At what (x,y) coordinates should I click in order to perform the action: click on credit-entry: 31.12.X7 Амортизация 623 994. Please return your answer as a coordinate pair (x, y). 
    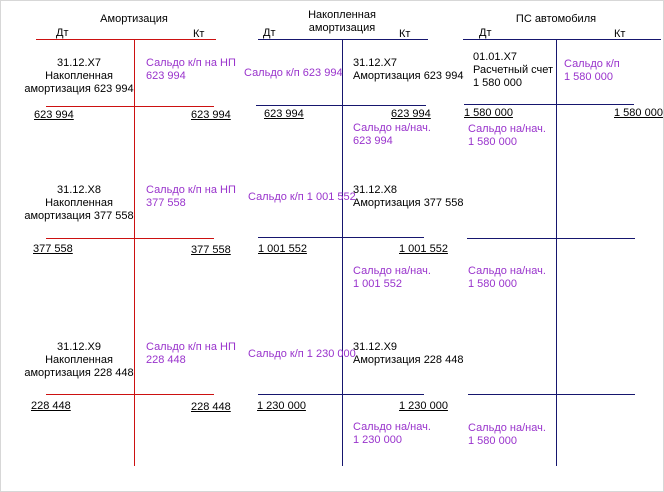
    Looking at the image, I should click on (408, 69).